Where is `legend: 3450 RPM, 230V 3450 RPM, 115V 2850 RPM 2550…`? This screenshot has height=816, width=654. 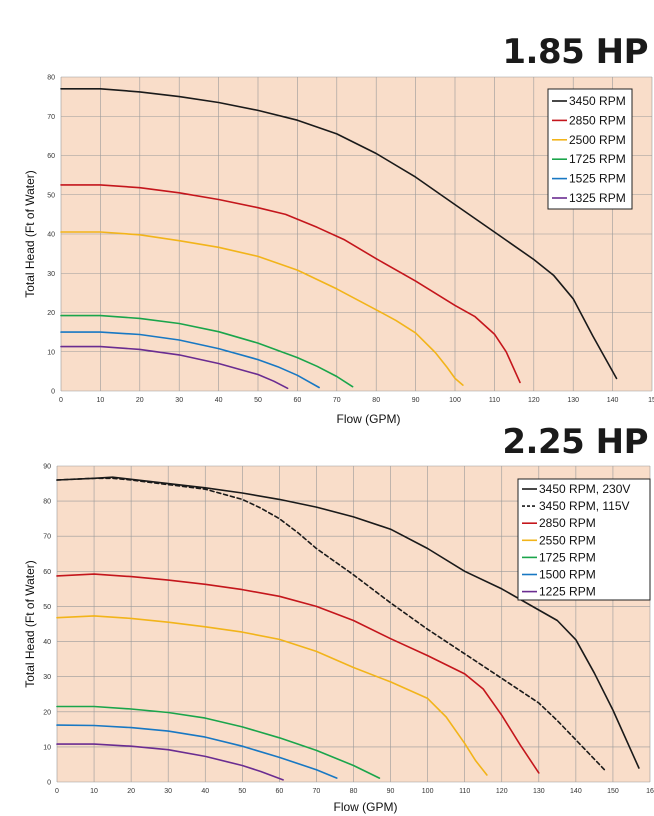
legend: 3450 RPM, 230V 3450 RPM, 115V 2850 RPM 2550… is located at coordinates (584, 539).